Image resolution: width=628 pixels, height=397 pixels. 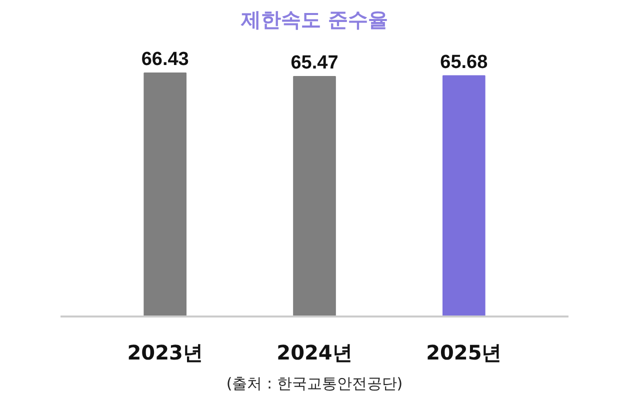 What do you see at coordinates (314, 383) in the screenshot?
I see `text: (출처 : 한국교통안전공단)` at bounding box center [314, 383].